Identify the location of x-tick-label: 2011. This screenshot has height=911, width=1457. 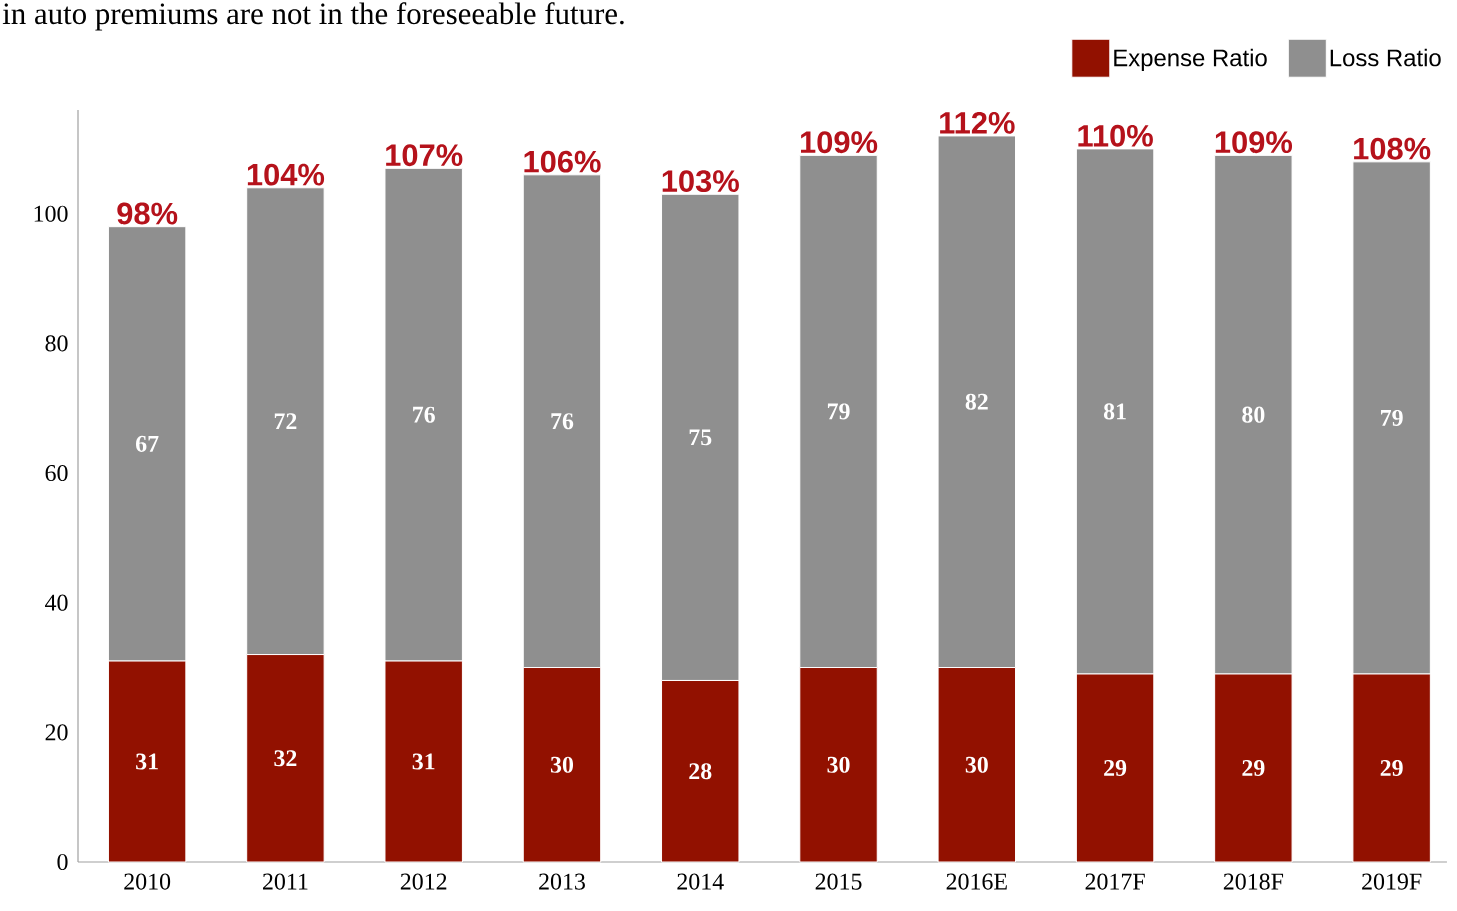
(285, 881).